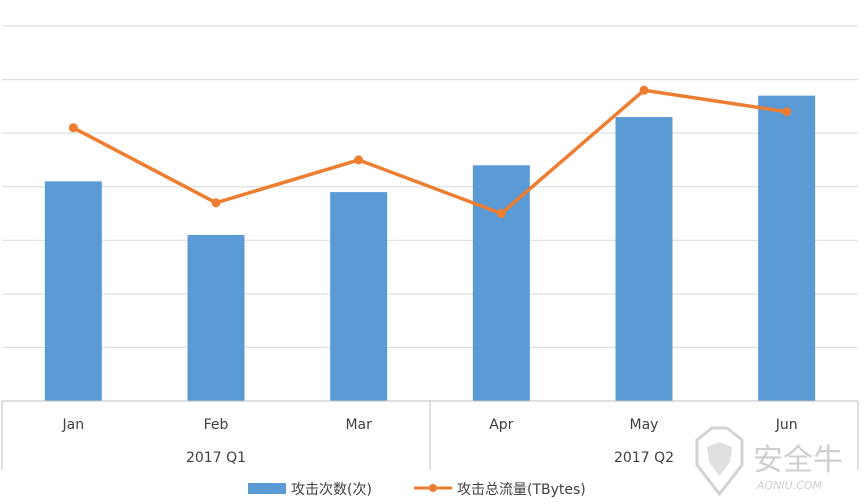 This screenshot has height=504, width=865. What do you see at coordinates (417, 490) in the screenshot?
I see `legend: 攻击次数(次) 攻击总流量(TBytes)` at bounding box center [417, 490].